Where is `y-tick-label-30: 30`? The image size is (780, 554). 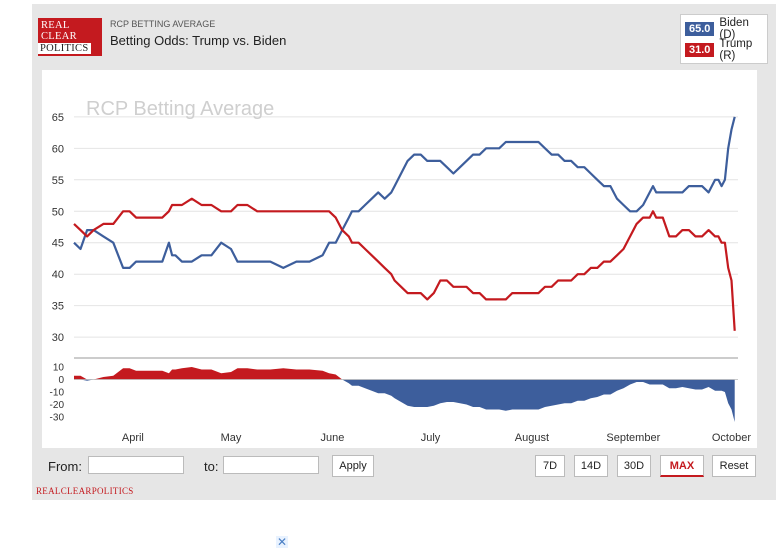
y-tick-label-30: 30 is located at coordinates (58, 338).